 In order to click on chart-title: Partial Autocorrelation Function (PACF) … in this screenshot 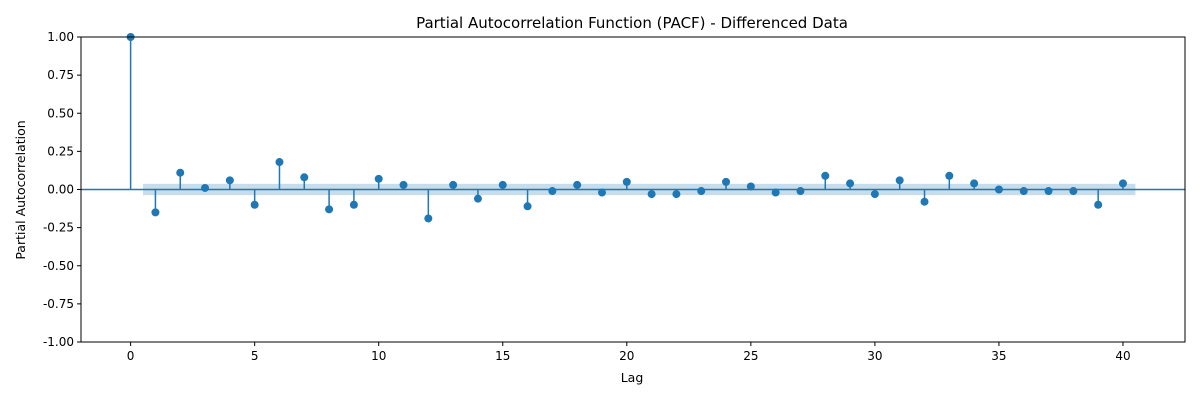, I will do `click(632, 23)`.